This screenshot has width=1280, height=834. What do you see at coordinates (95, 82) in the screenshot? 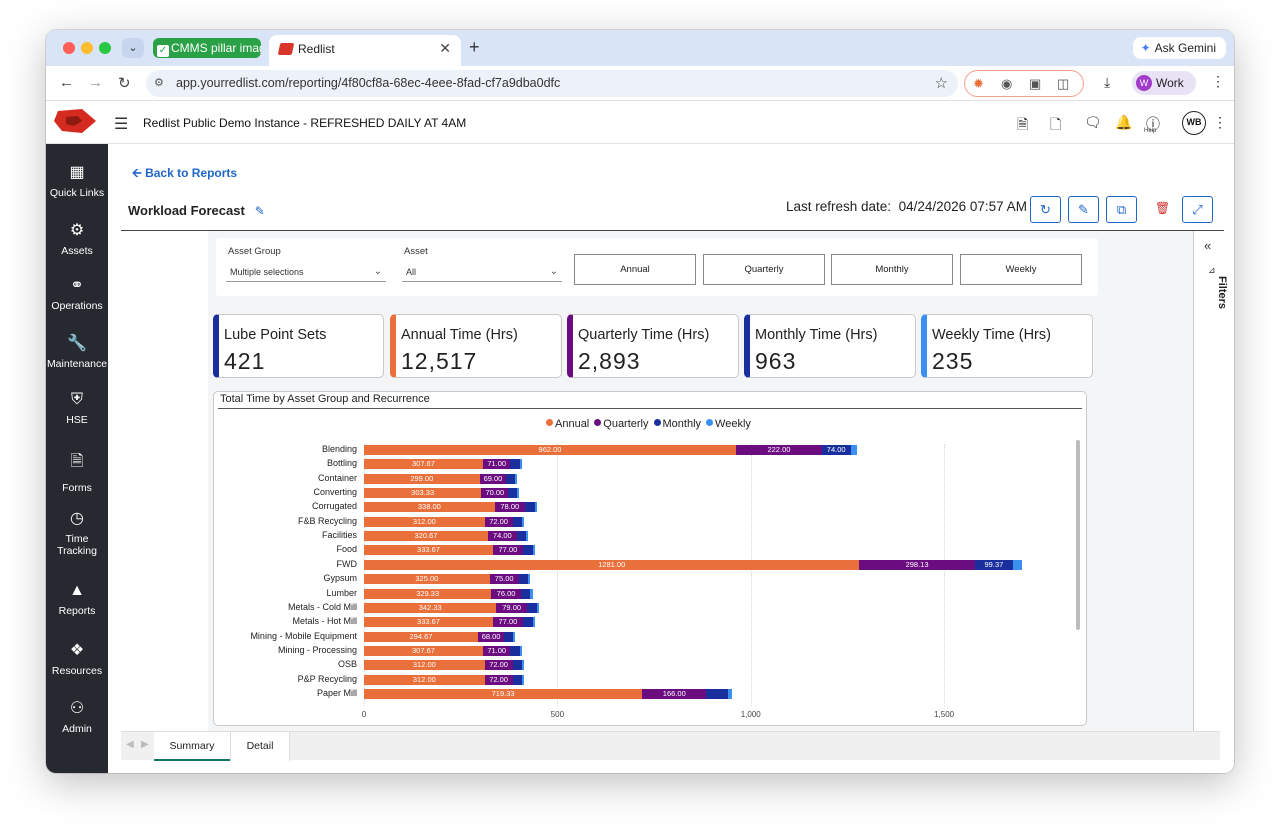
I see `forward-arrow-icon: →` at bounding box center [95, 82].